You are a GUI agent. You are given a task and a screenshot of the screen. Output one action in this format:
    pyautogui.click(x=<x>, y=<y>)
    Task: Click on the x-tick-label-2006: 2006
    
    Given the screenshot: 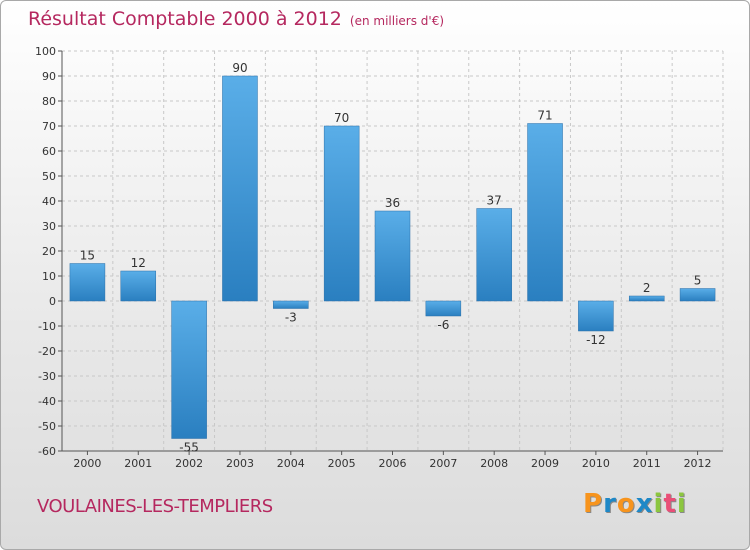 What is the action you would take?
    pyautogui.click(x=393, y=463)
    